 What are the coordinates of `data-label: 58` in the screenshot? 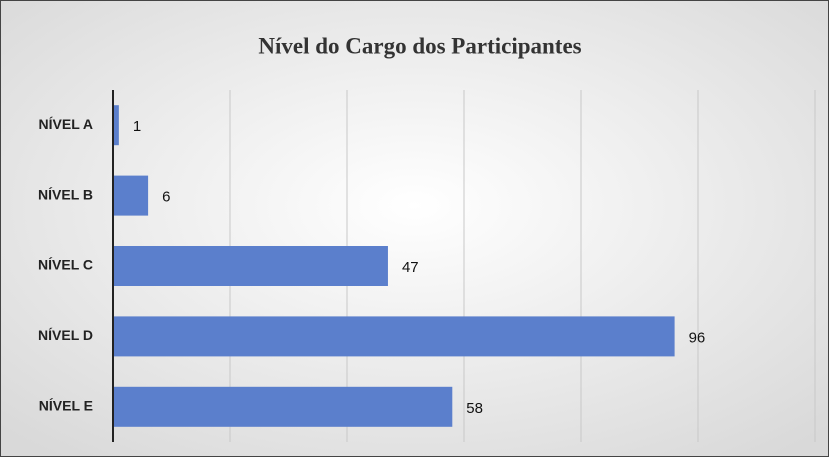 It's located at (474, 408).